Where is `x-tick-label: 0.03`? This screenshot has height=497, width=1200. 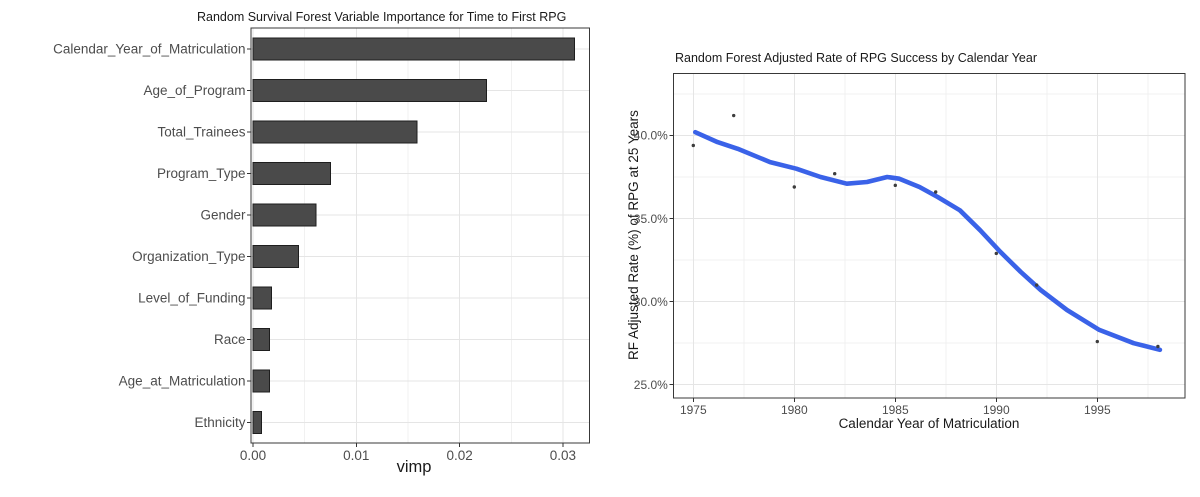
x-tick-label: 0.03 is located at coordinates (563, 455).